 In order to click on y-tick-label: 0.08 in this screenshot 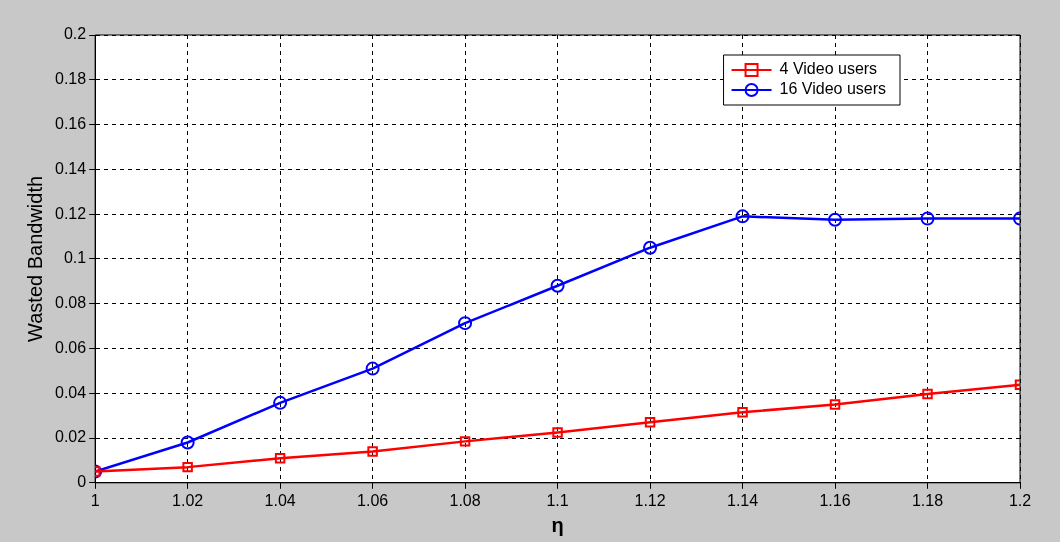, I will do `click(71, 303)`.